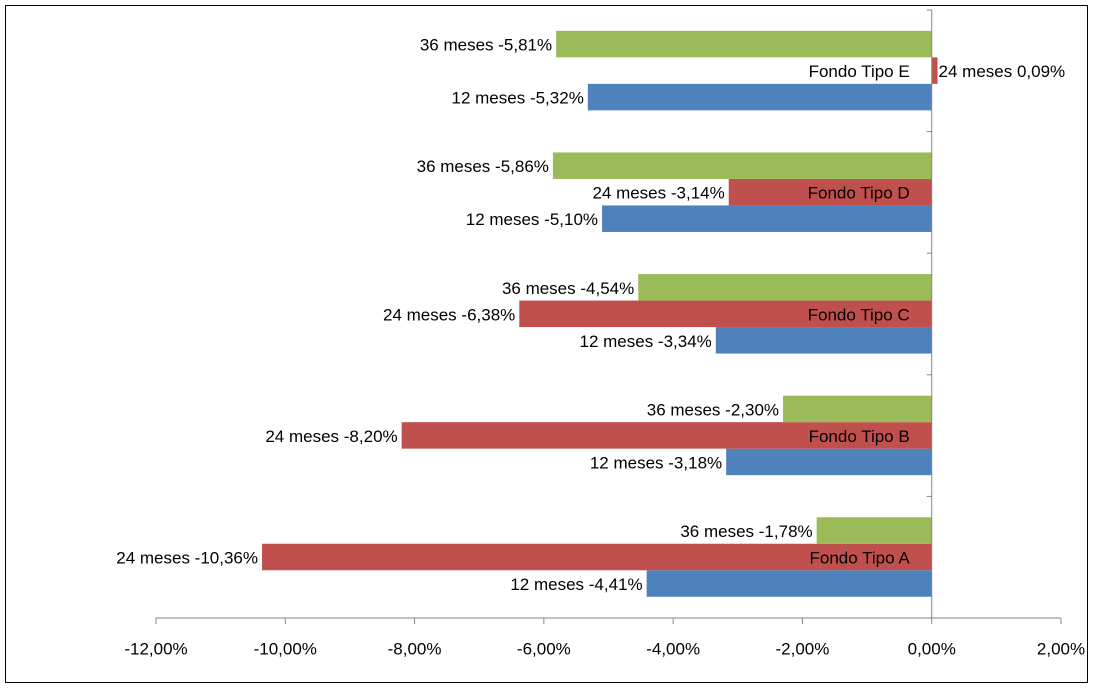 The width and height of the screenshot is (1093, 688). Describe the element at coordinates (518, 98) in the screenshot. I see `data-label: 12 meses -5,32%` at that location.